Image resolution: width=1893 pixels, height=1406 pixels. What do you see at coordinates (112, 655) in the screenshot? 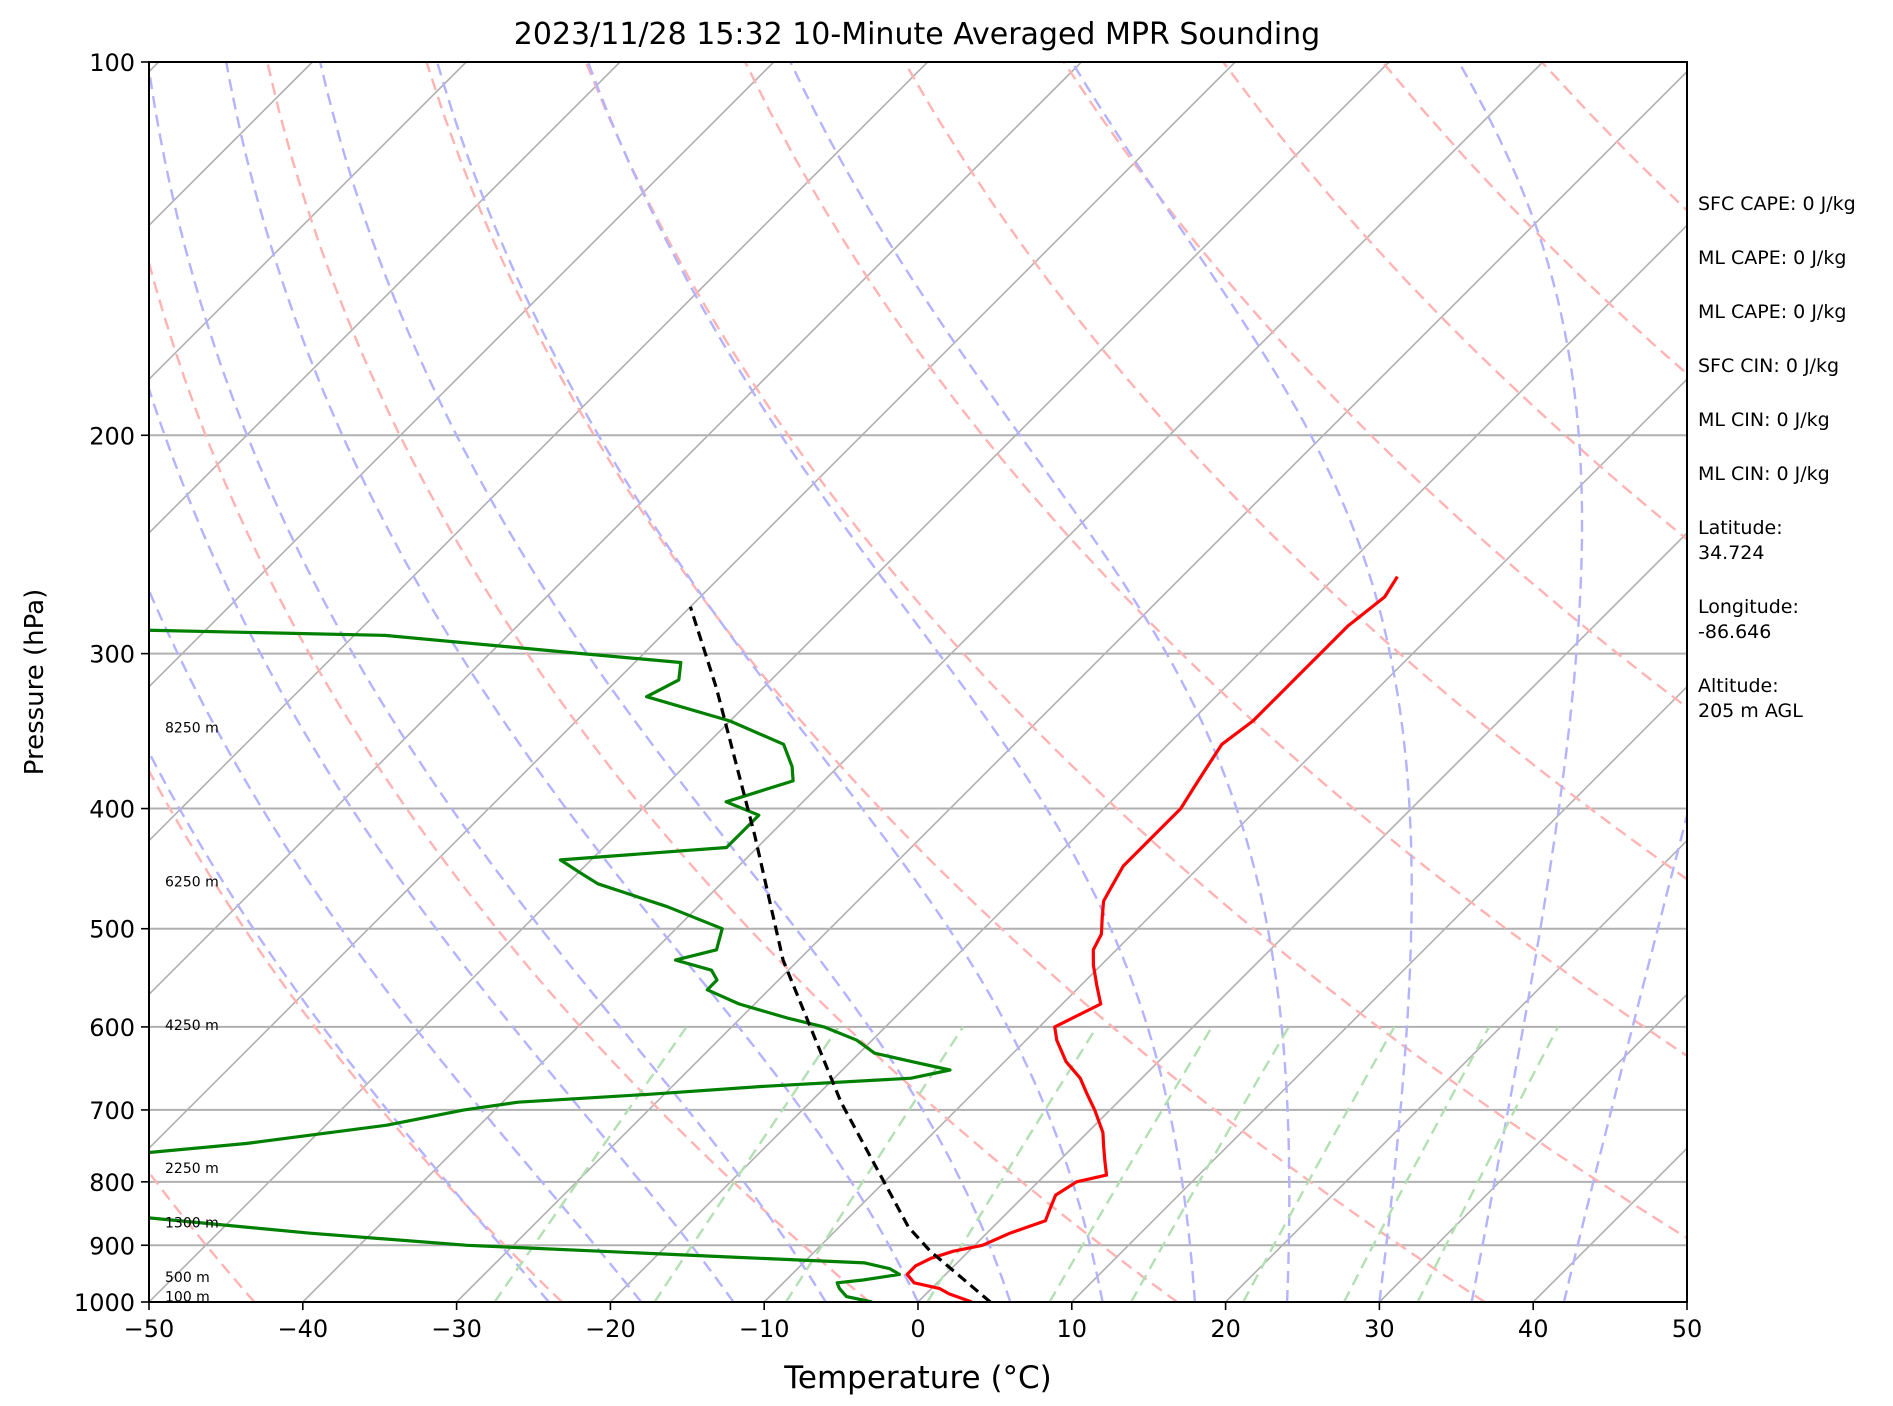
I see `y-tick-label: 300` at bounding box center [112, 655].